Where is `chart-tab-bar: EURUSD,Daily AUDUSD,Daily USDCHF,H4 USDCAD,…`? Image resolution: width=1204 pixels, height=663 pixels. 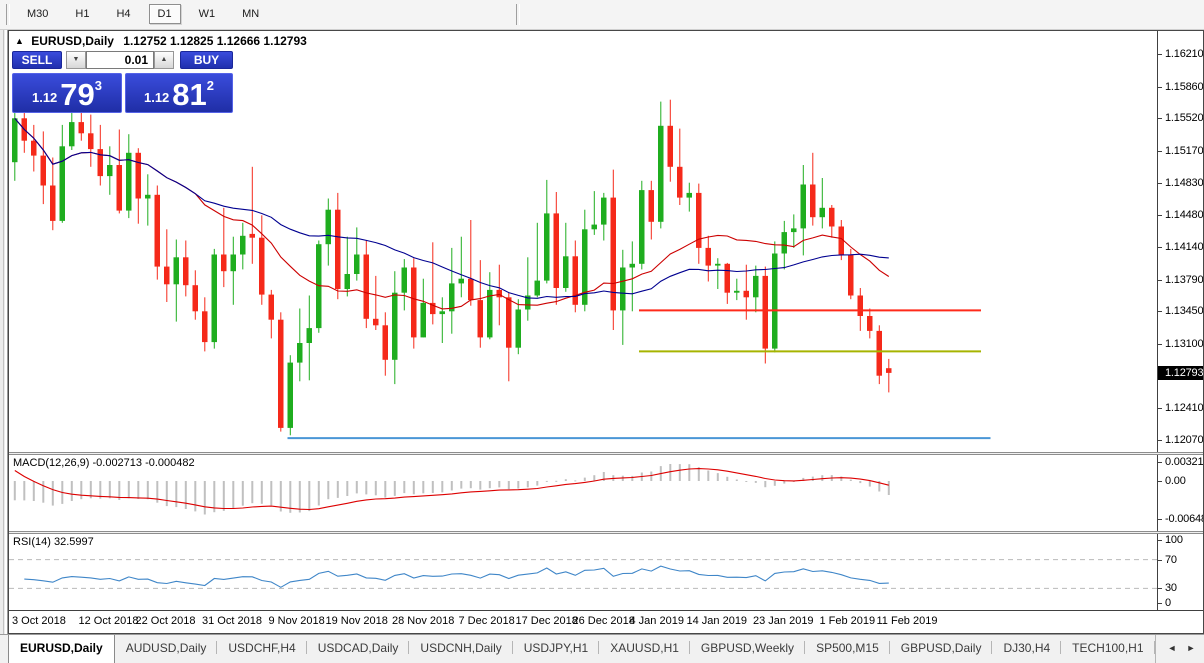 chart-tab-bar: EURUSD,Daily AUDUSD,Daily USDCHF,H4 USDCAD,… is located at coordinates (602, 648).